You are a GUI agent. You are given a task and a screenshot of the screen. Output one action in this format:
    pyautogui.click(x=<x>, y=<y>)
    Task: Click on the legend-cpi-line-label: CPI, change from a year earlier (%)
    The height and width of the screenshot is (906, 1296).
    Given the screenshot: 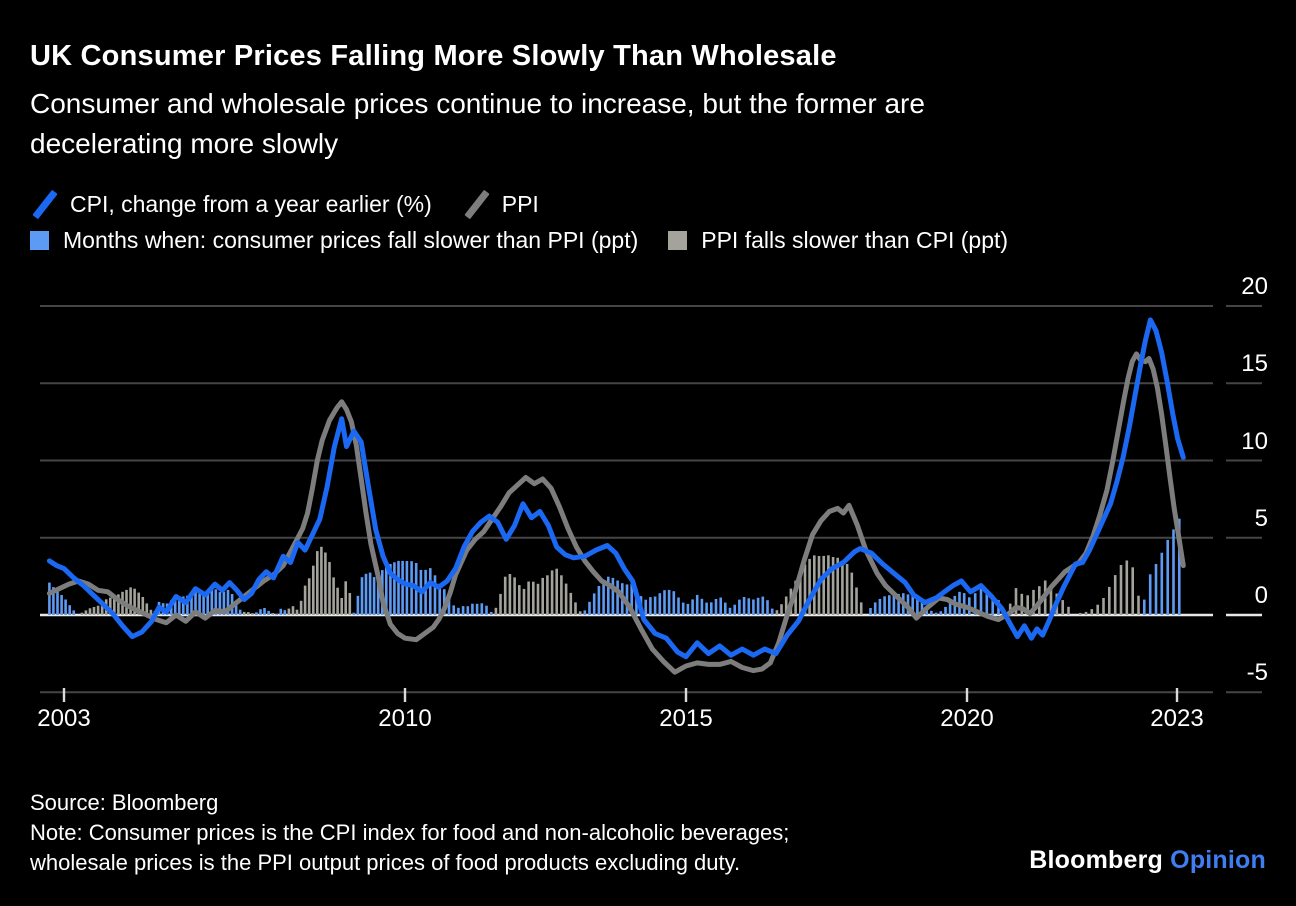 What is the action you would take?
    pyautogui.click(x=251, y=203)
    